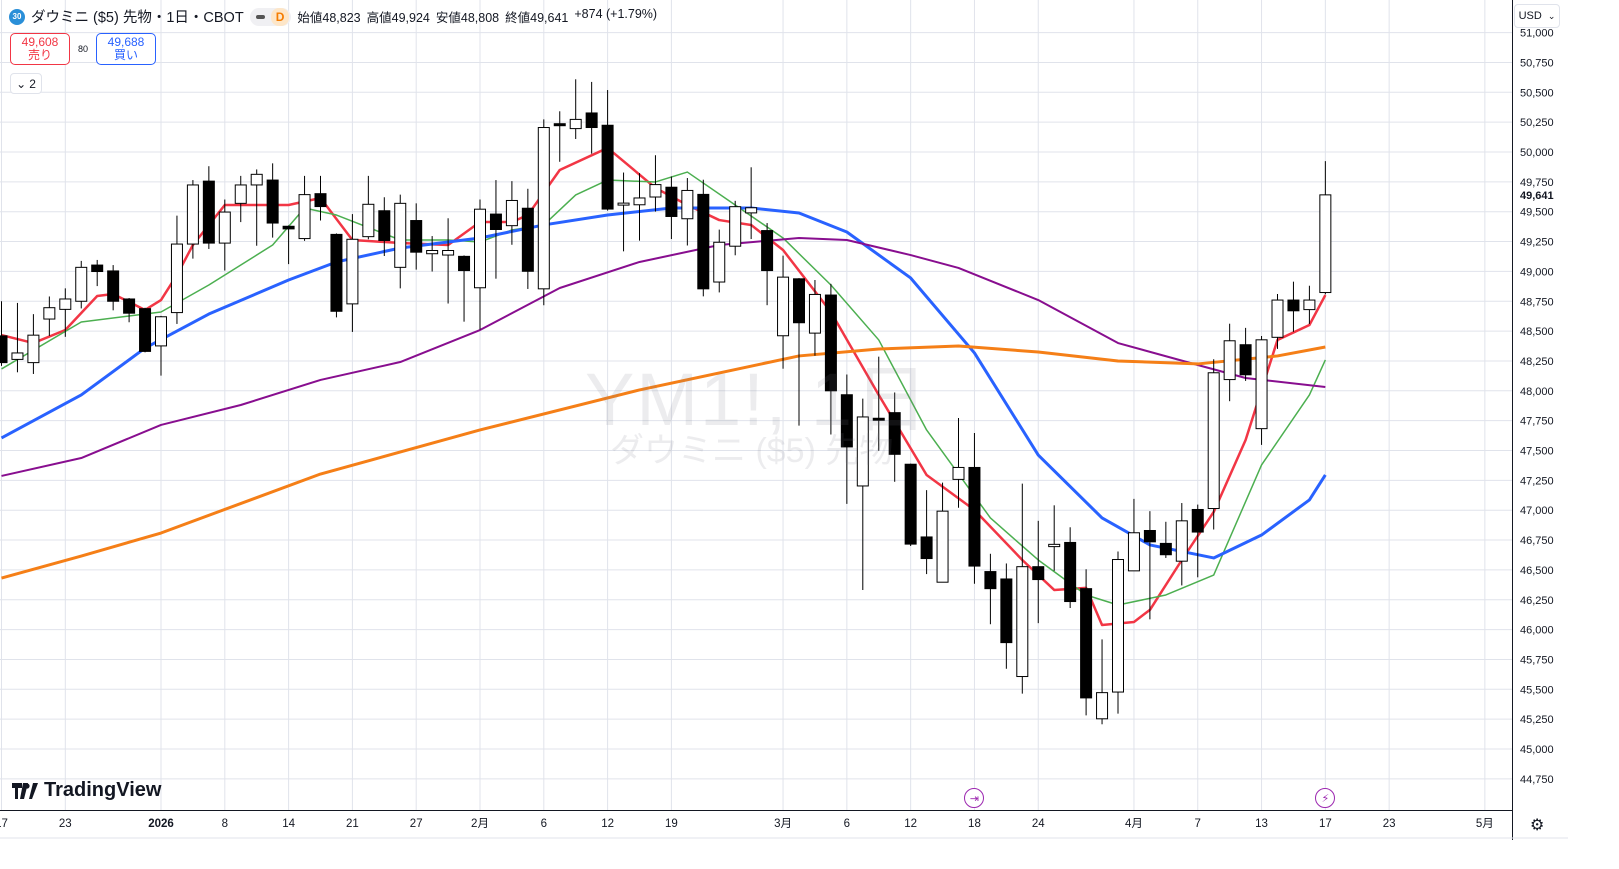  I want to click on price-tick-label: 46,500, so click(1537, 571).